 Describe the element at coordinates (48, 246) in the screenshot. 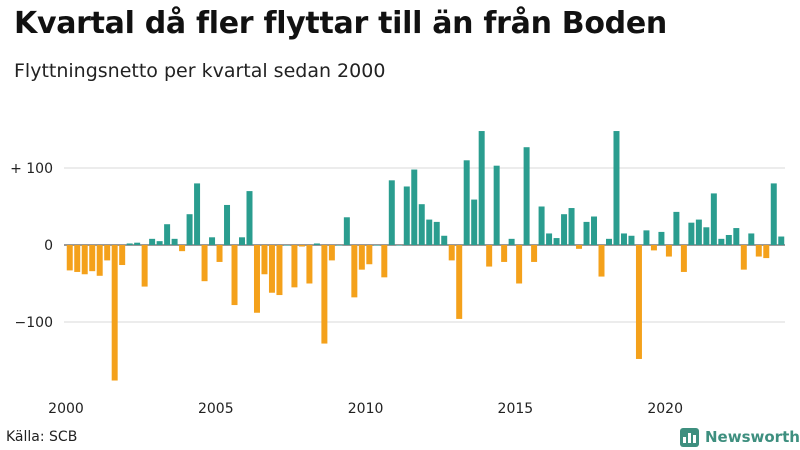

I see `y-tick-label: 0` at that location.